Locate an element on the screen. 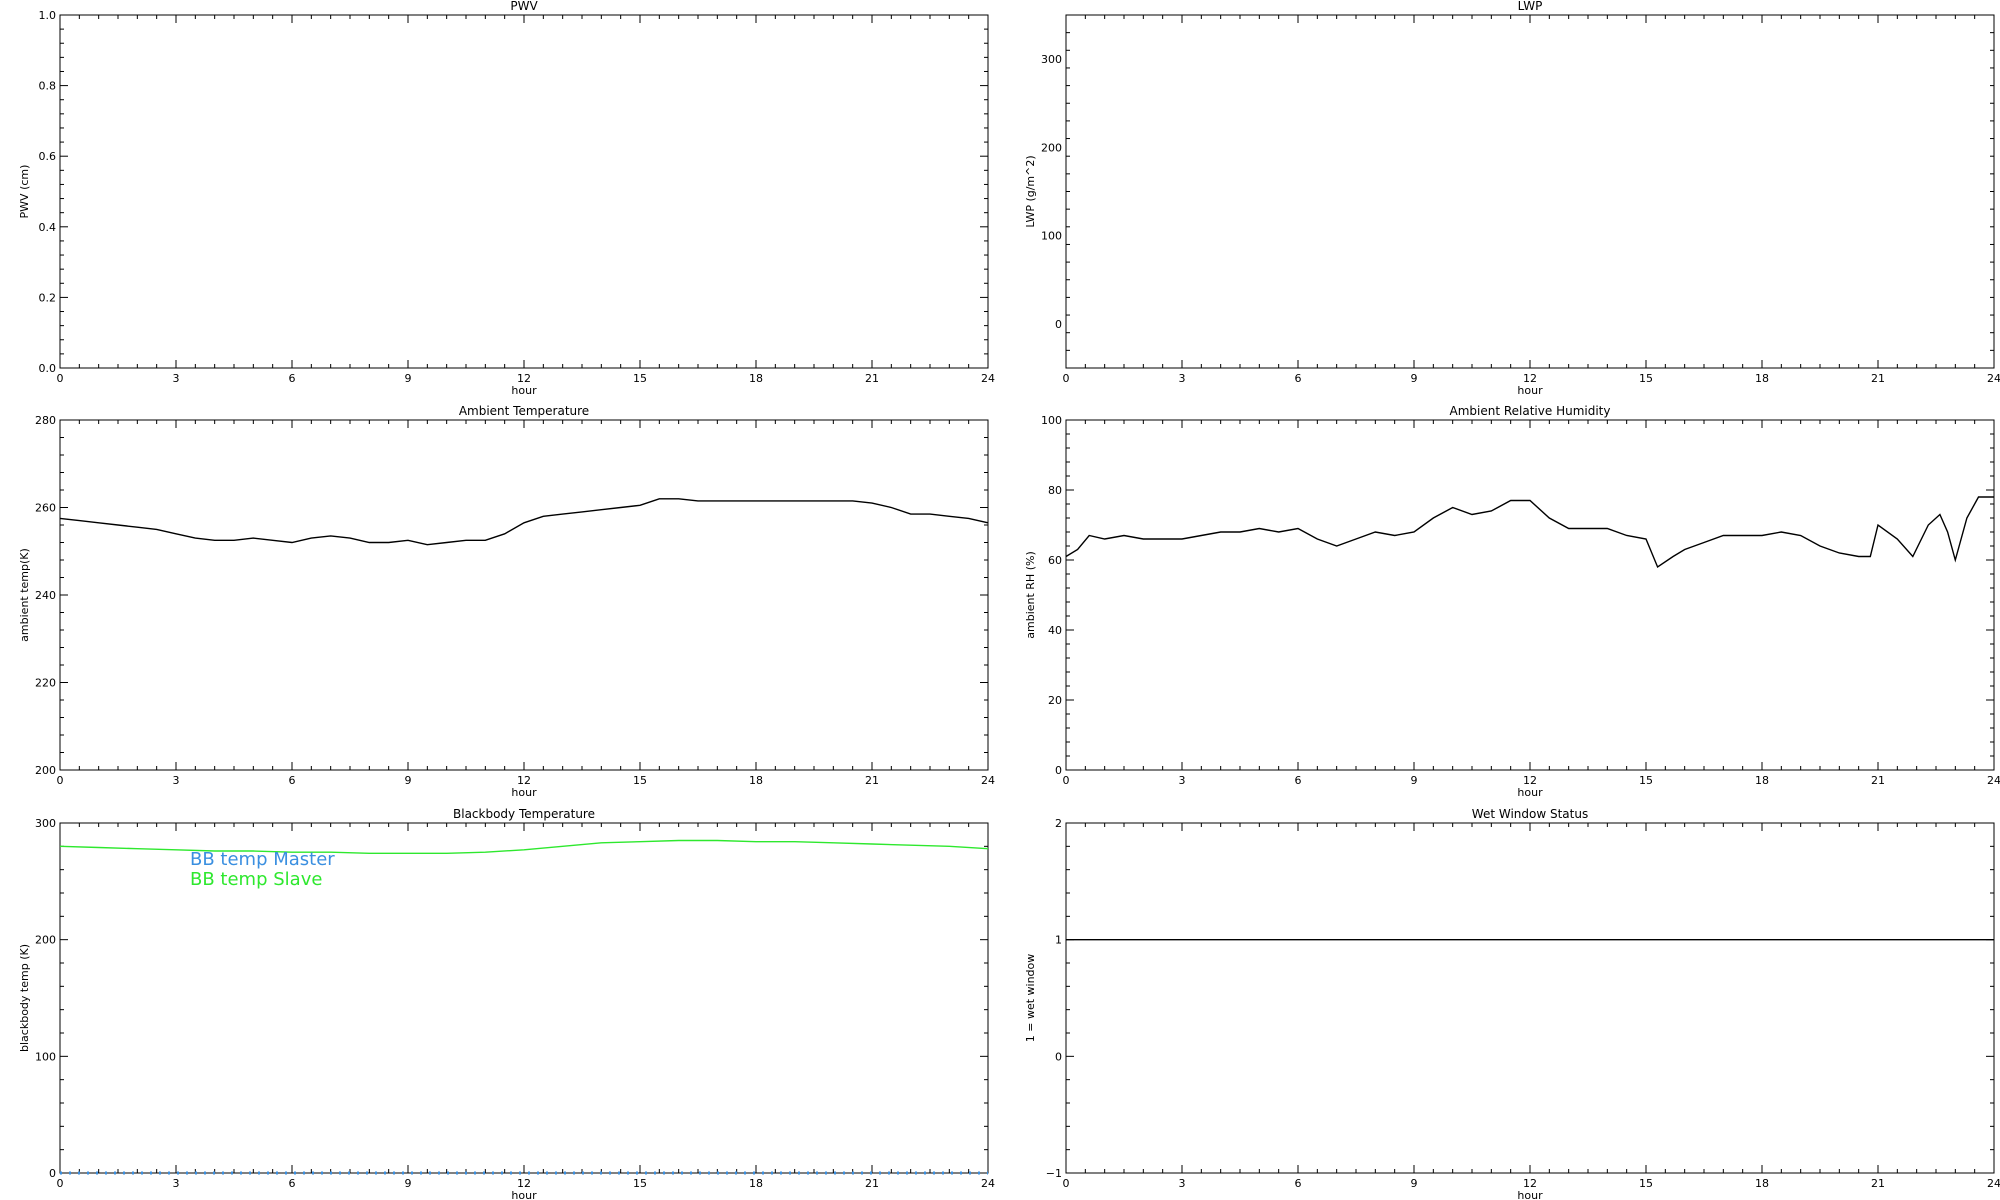 The width and height of the screenshot is (2000, 1200). y-tick-label: 1 is located at coordinates (1058, 940).